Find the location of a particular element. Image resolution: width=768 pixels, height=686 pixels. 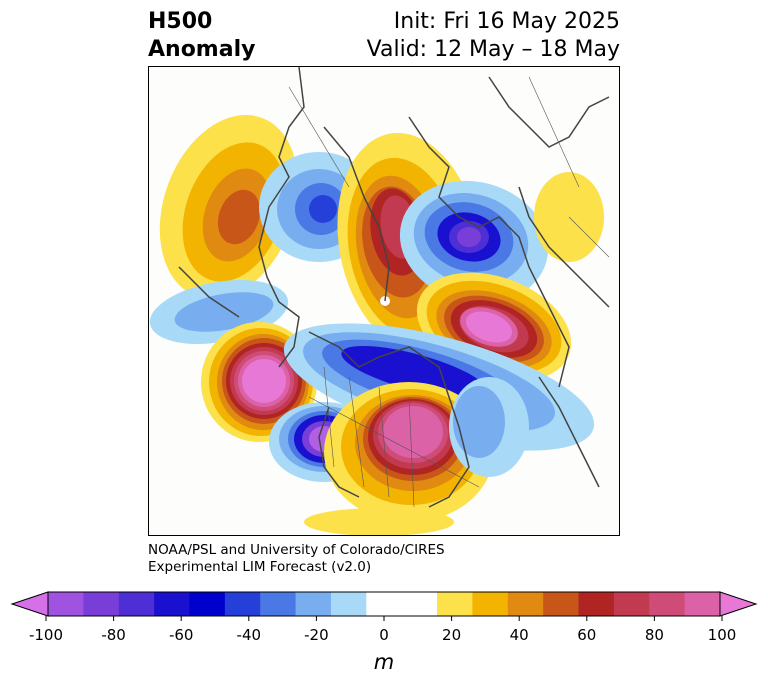

colorbar-cells is located at coordinates (384, 604).